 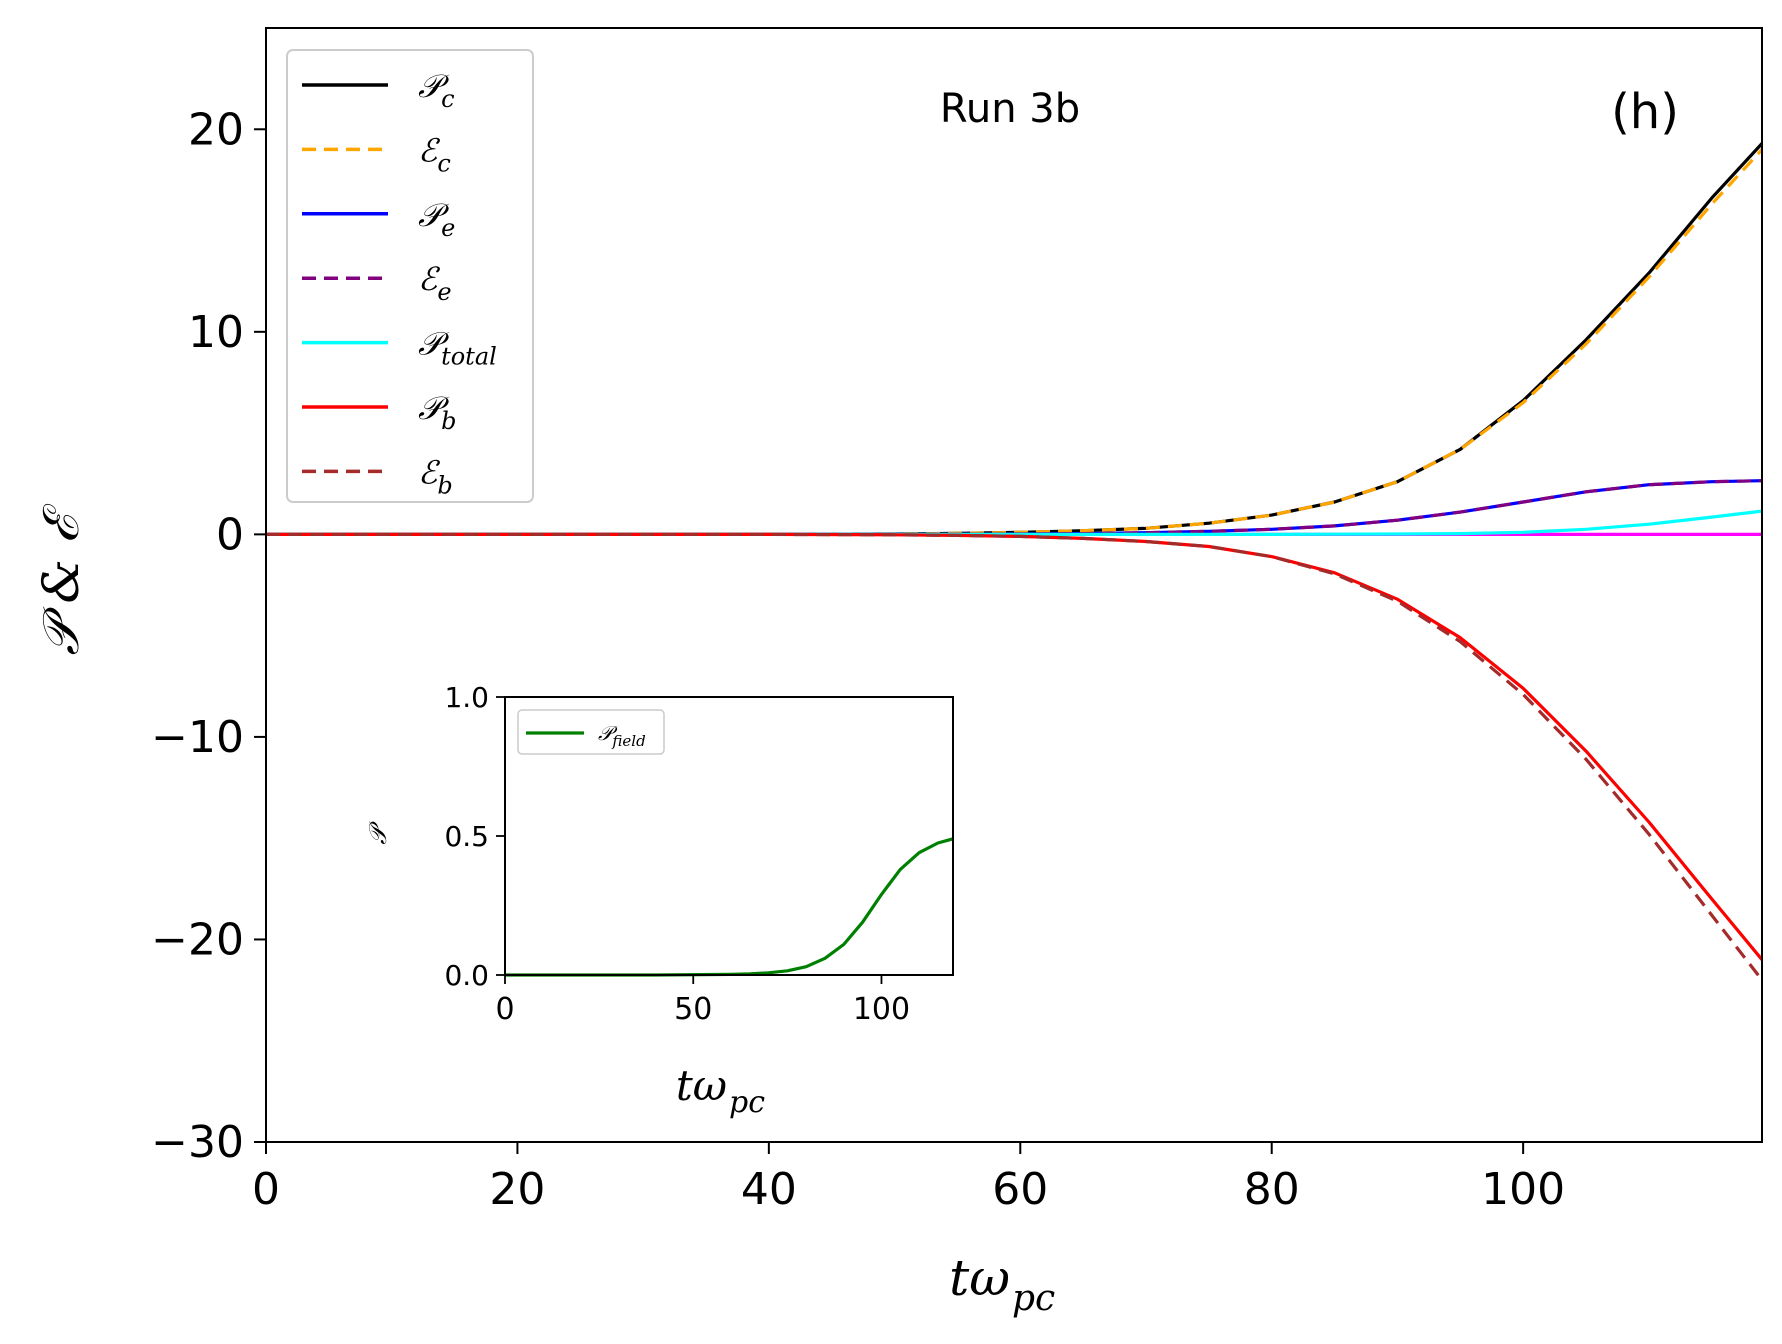 I want to click on inset-y-ticks: 0.0 0.5 1.0, so click(x=474, y=836).